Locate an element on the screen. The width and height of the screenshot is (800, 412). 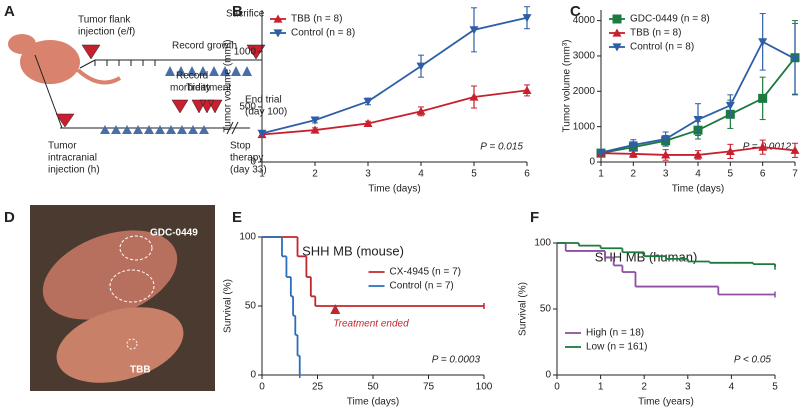
photo: D GDC-0449 TBB is located at coordinates (109, 298).